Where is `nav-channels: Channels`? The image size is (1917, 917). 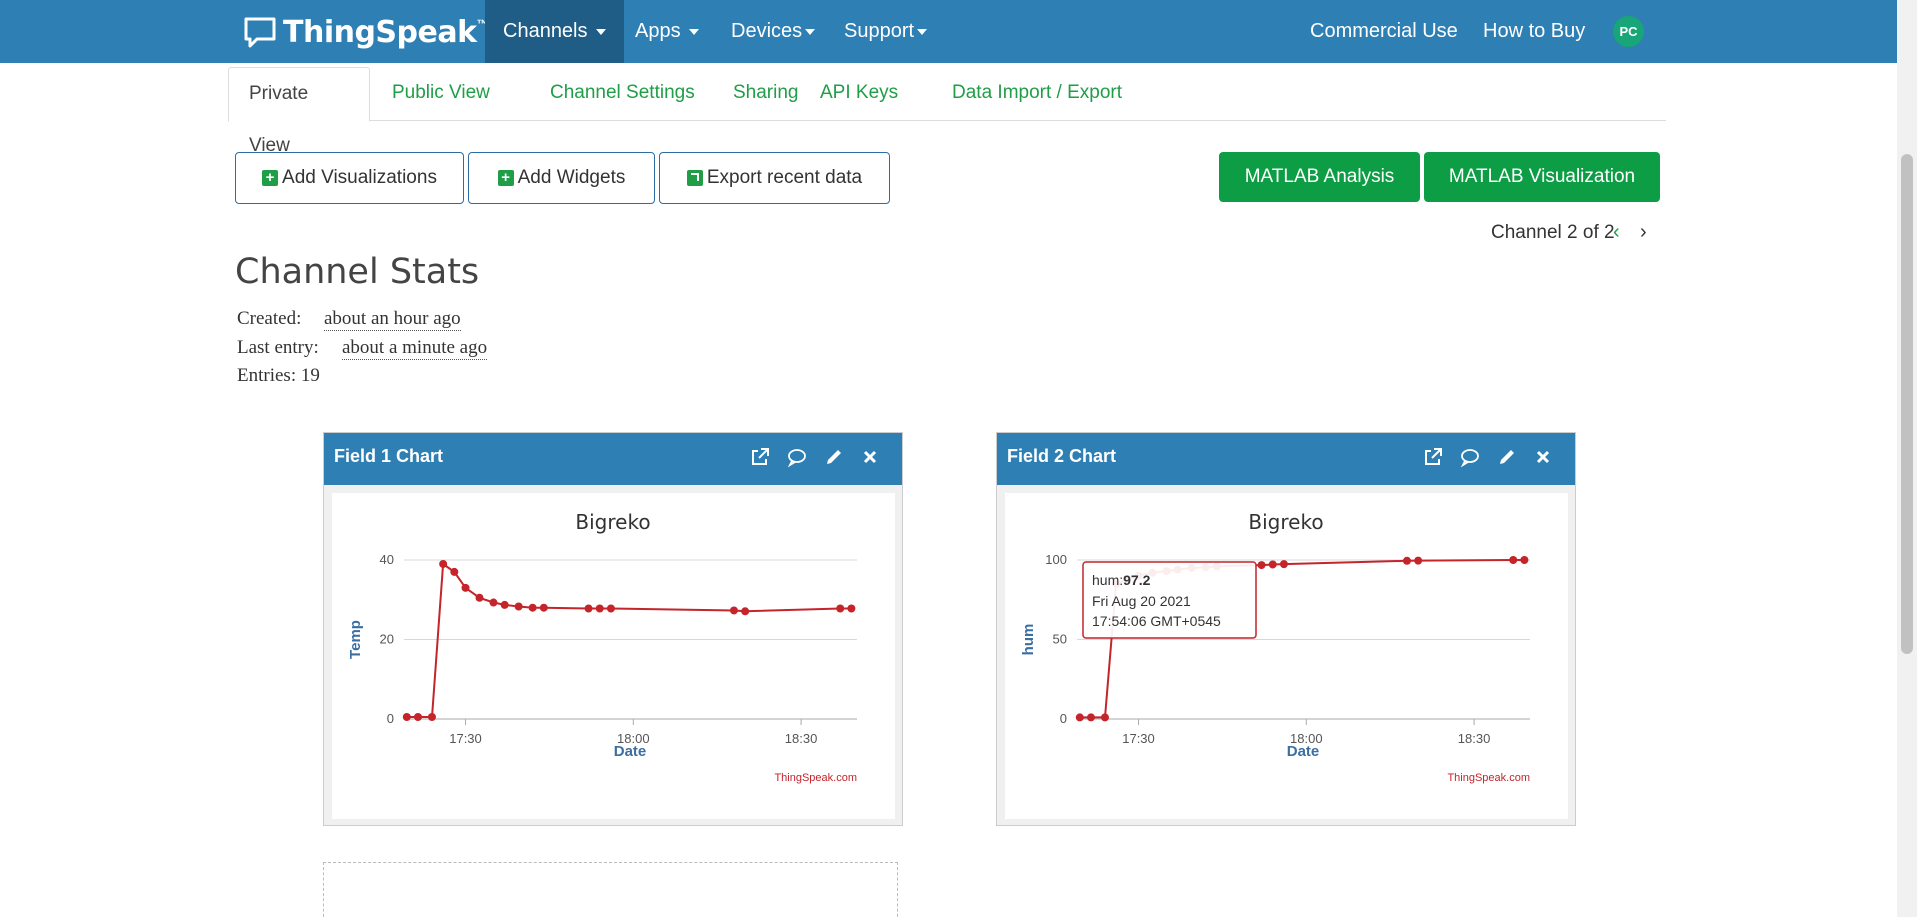 nav-channels: Channels is located at coordinates (555, 31).